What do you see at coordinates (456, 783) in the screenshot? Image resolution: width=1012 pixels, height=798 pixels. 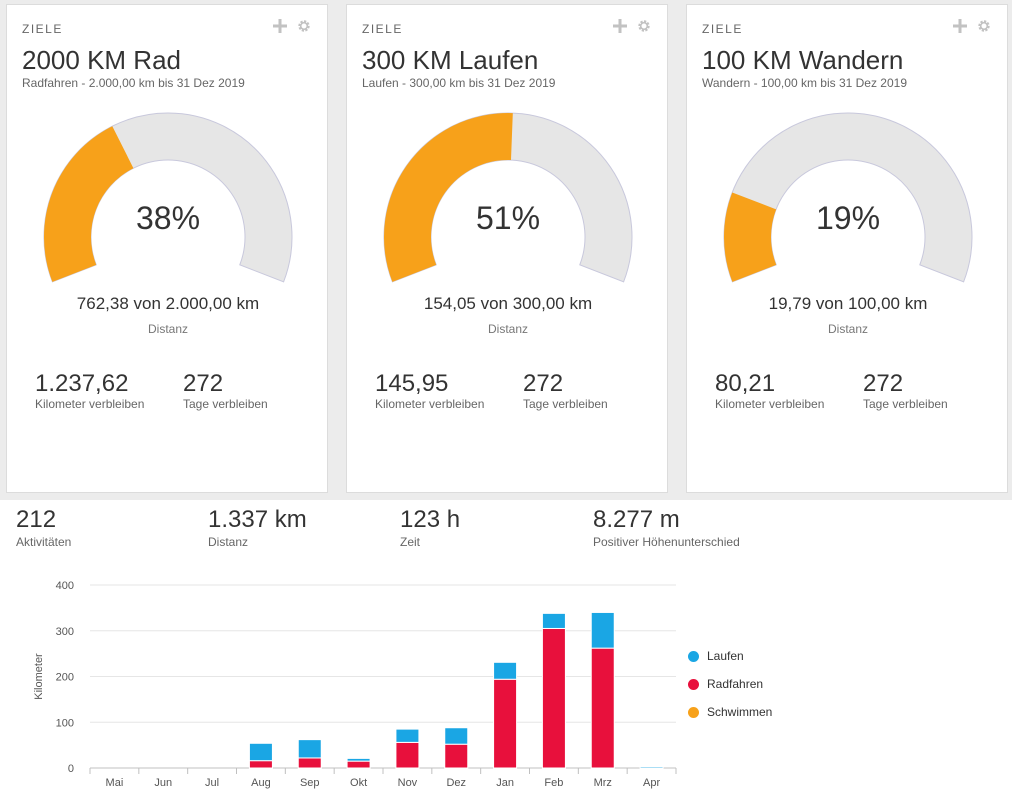 I see `x-tick-label: Dez` at bounding box center [456, 783].